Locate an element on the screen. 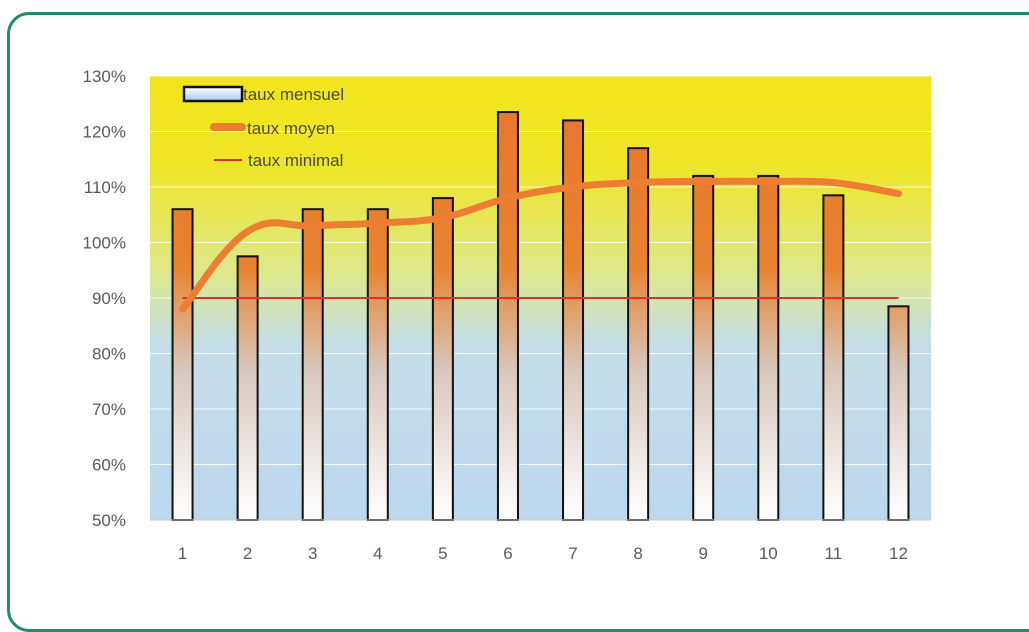 The image size is (1029, 632). y-tick-label: 80% is located at coordinates (109, 354).